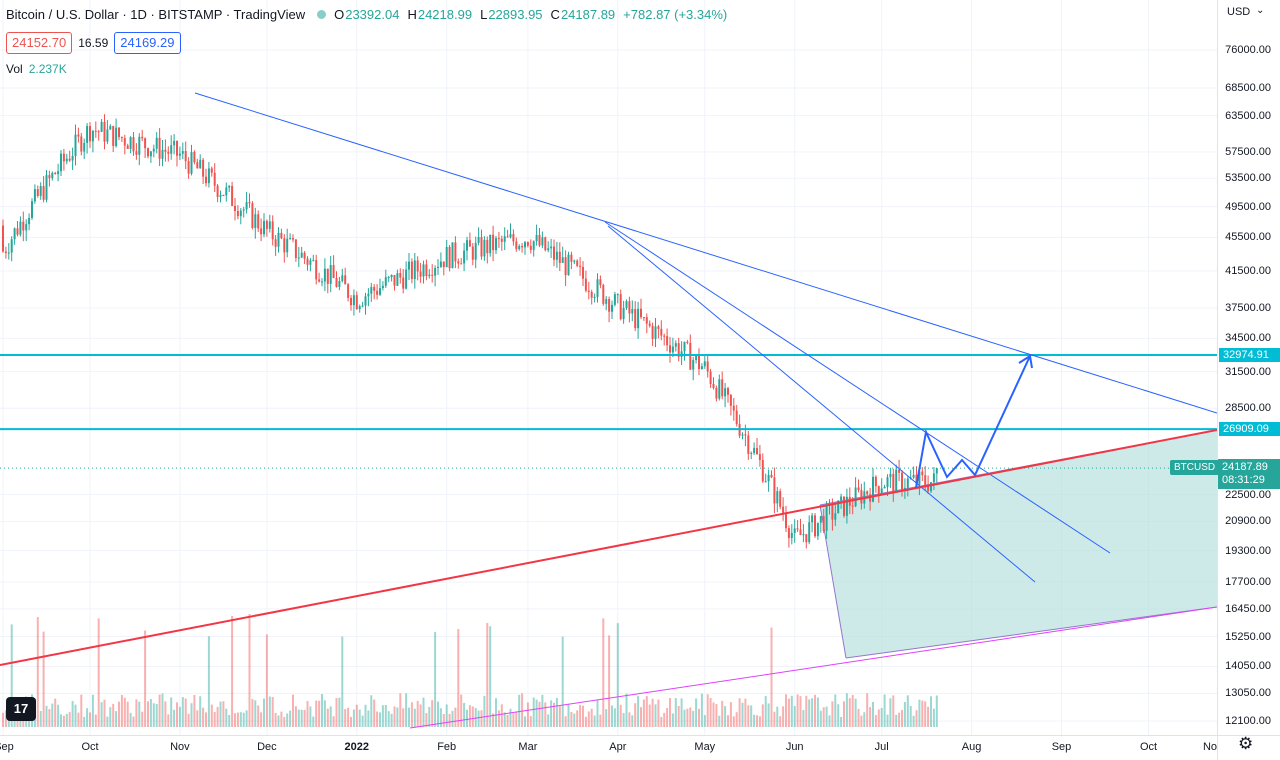  I want to click on time-tick: Nov, so click(180, 747).